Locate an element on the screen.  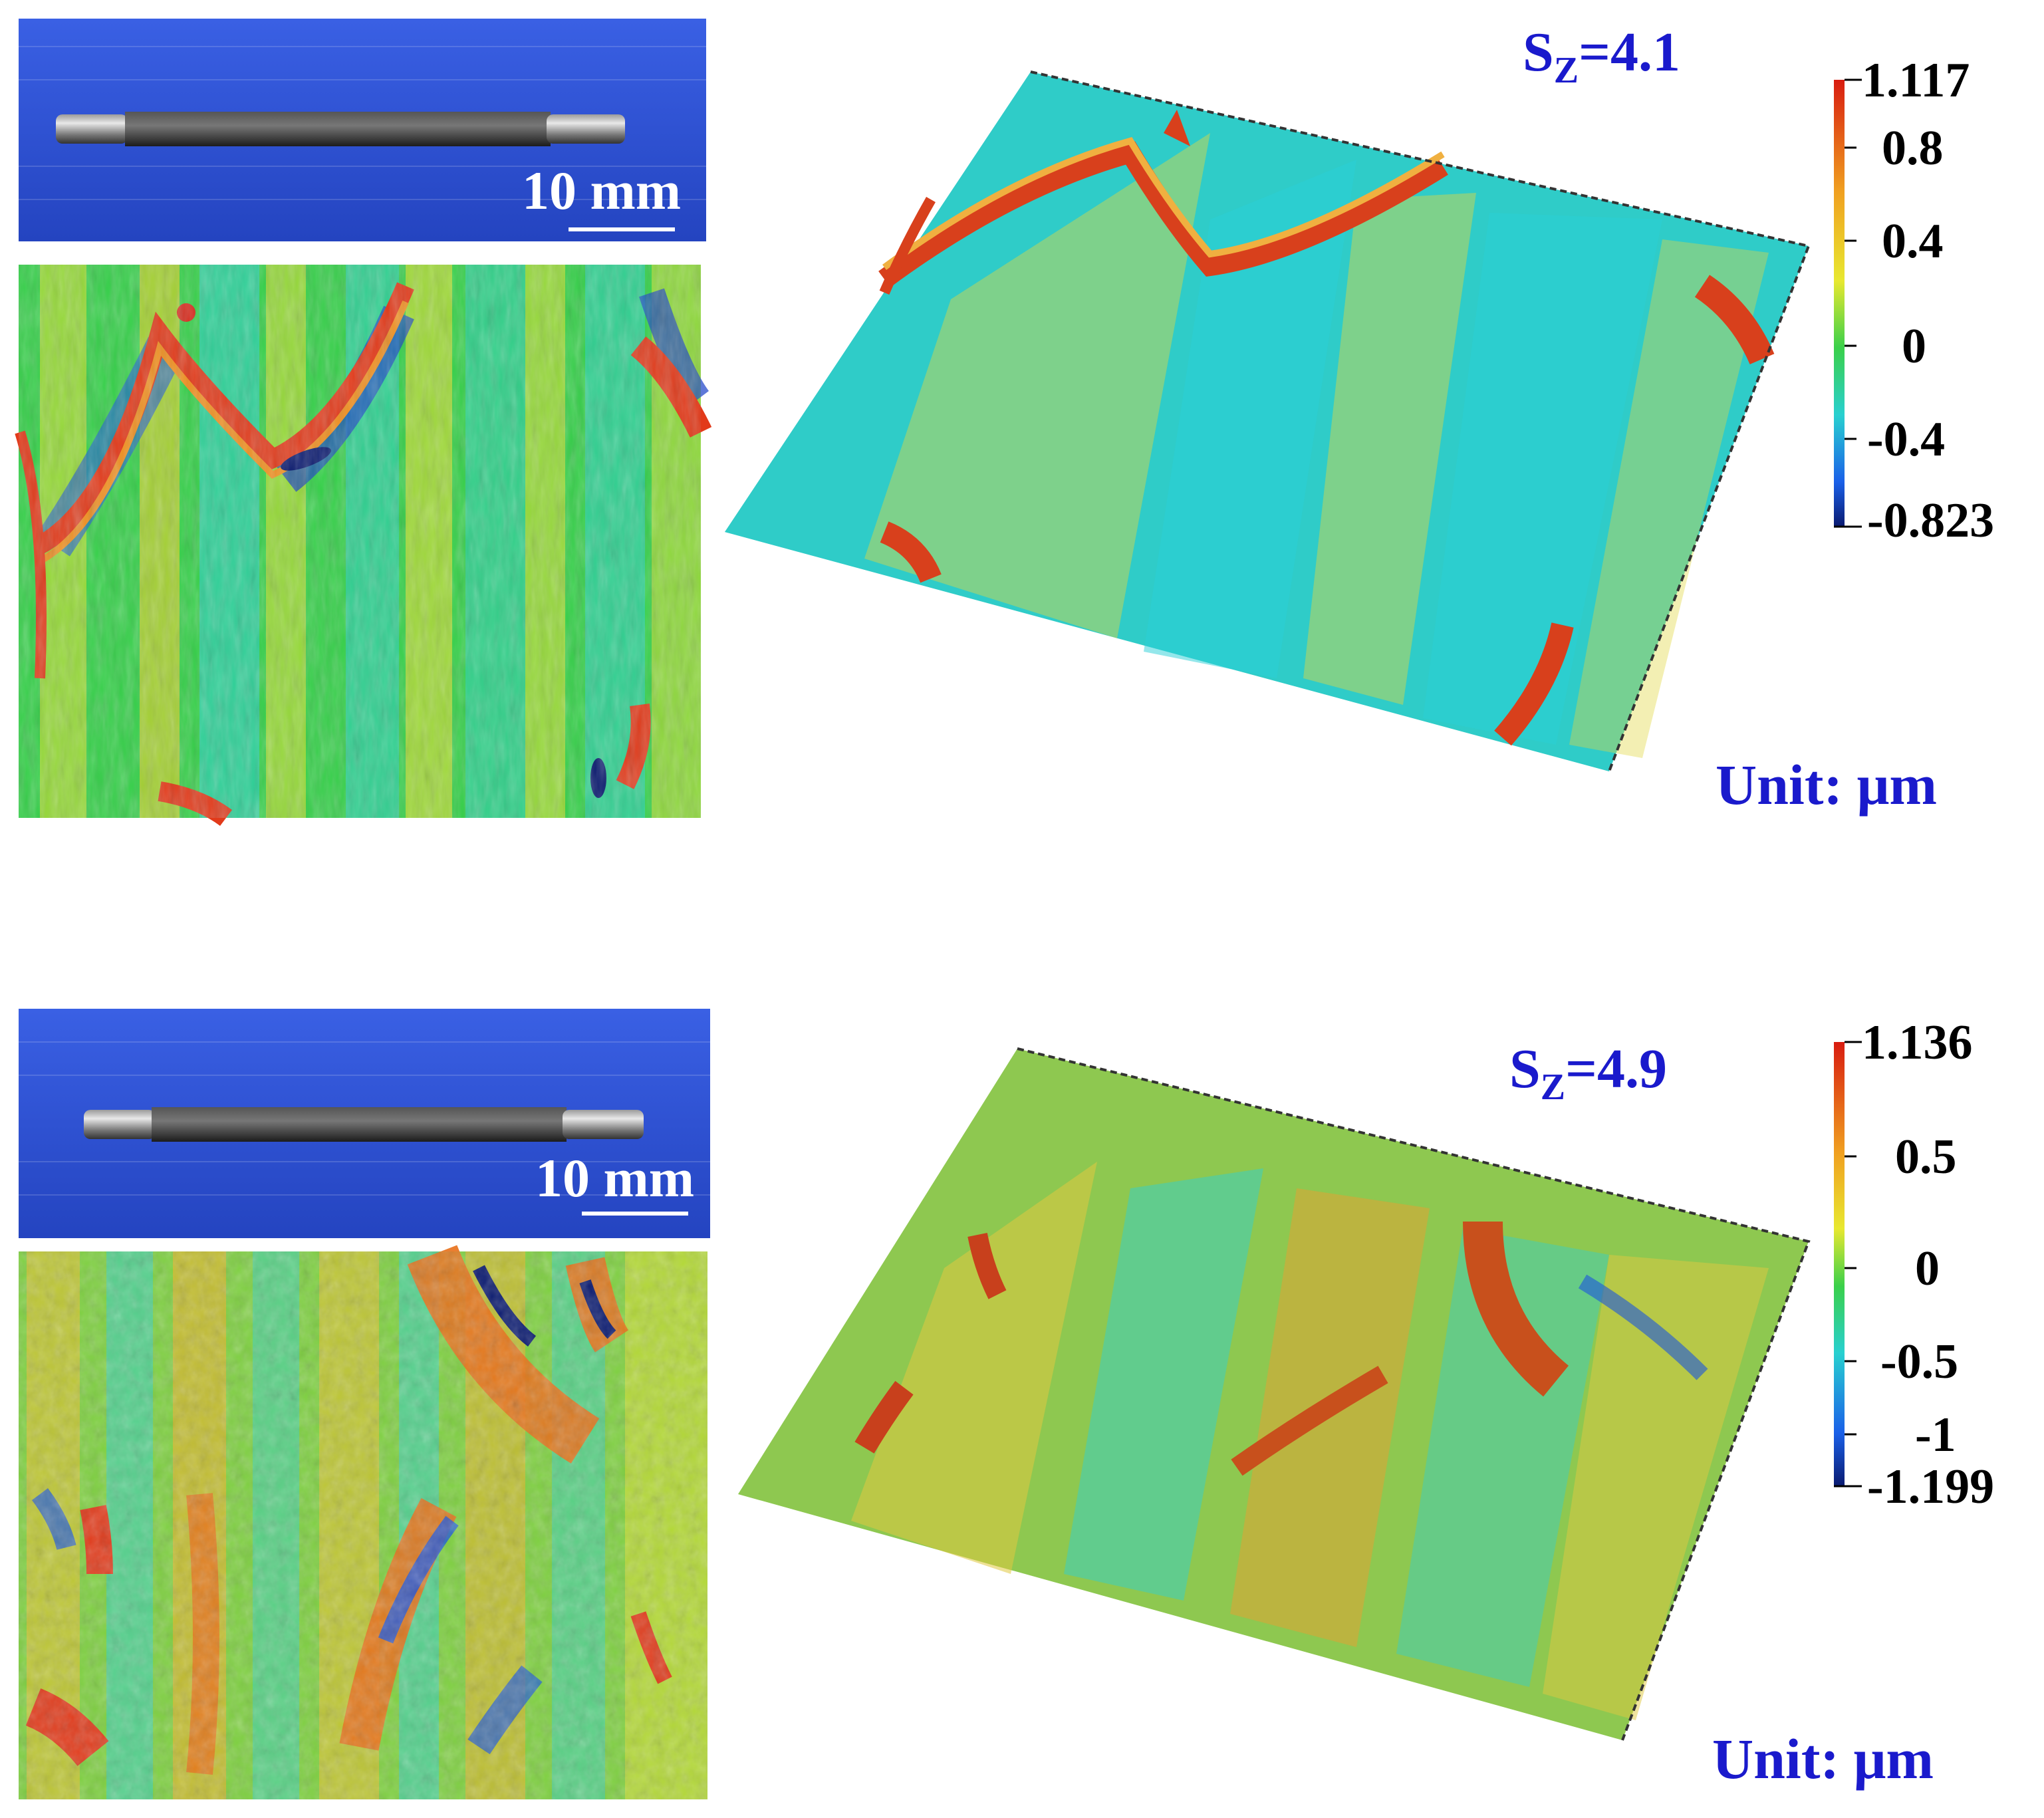
colorbar-tick-label: -0.823 is located at coordinates (1931, 520).